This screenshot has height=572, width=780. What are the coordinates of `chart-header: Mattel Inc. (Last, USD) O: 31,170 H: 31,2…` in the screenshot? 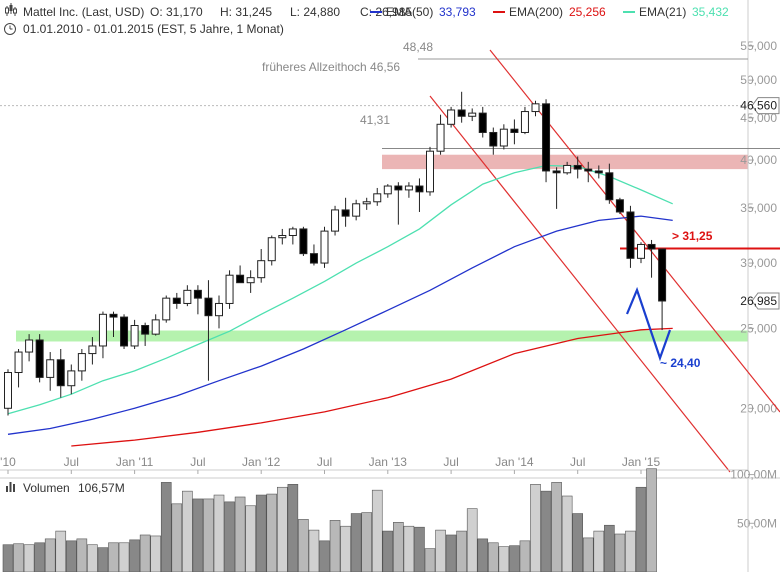 It's located at (366, 19).